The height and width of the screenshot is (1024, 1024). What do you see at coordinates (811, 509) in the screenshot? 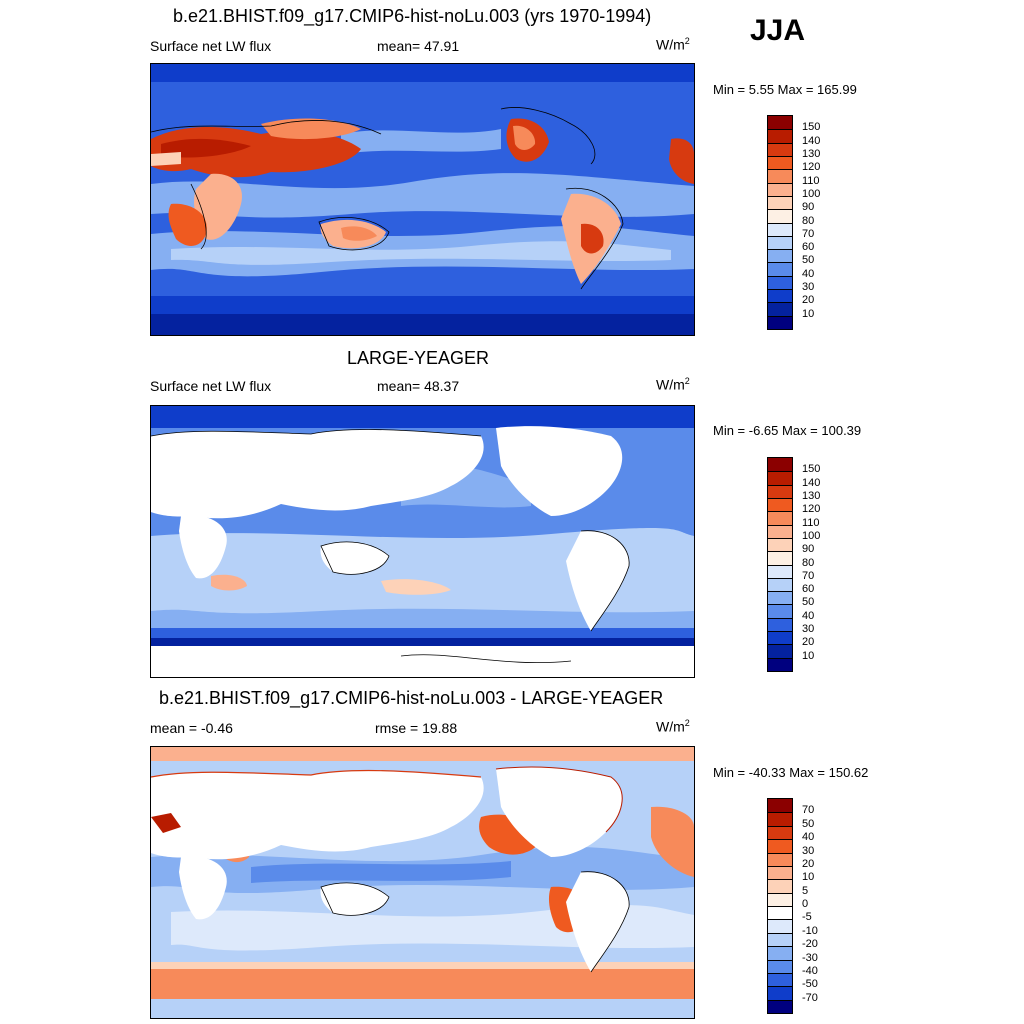
I see `colorbar-tick-label: 120` at bounding box center [811, 509].